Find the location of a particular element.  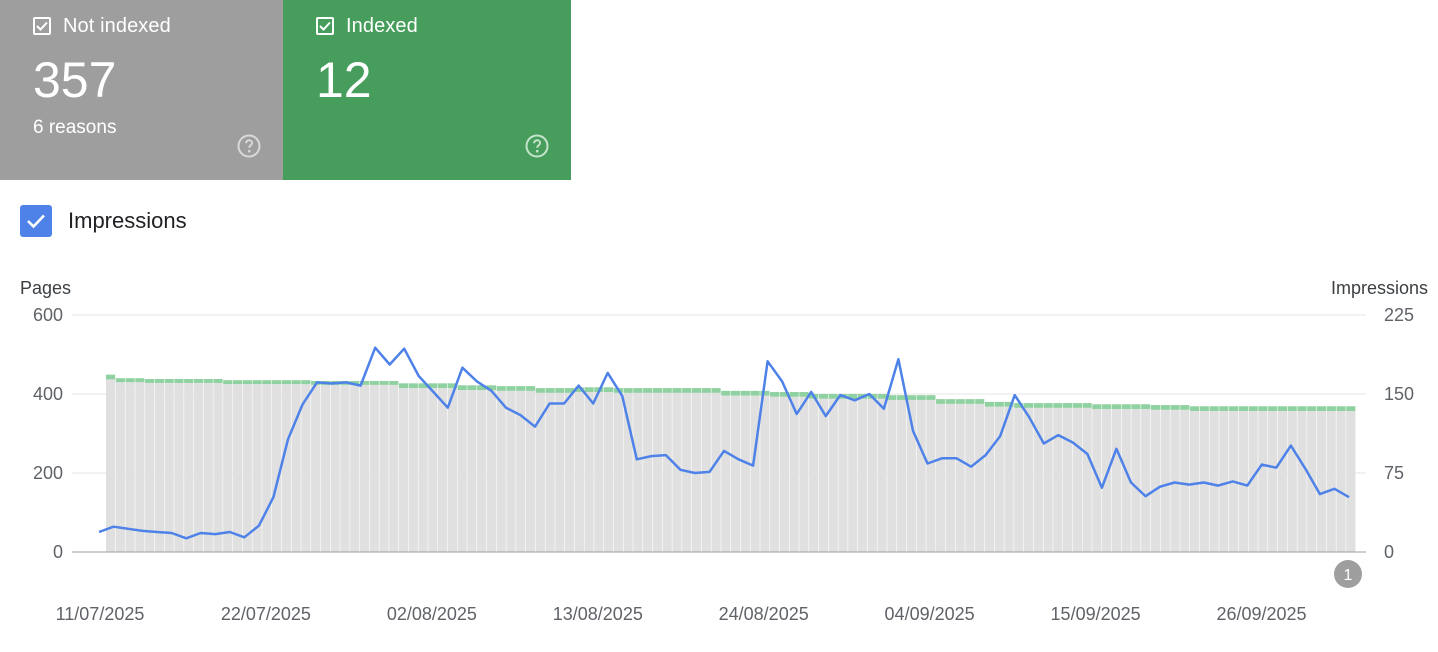

right-tick-label: 225 is located at coordinates (1399, 315).